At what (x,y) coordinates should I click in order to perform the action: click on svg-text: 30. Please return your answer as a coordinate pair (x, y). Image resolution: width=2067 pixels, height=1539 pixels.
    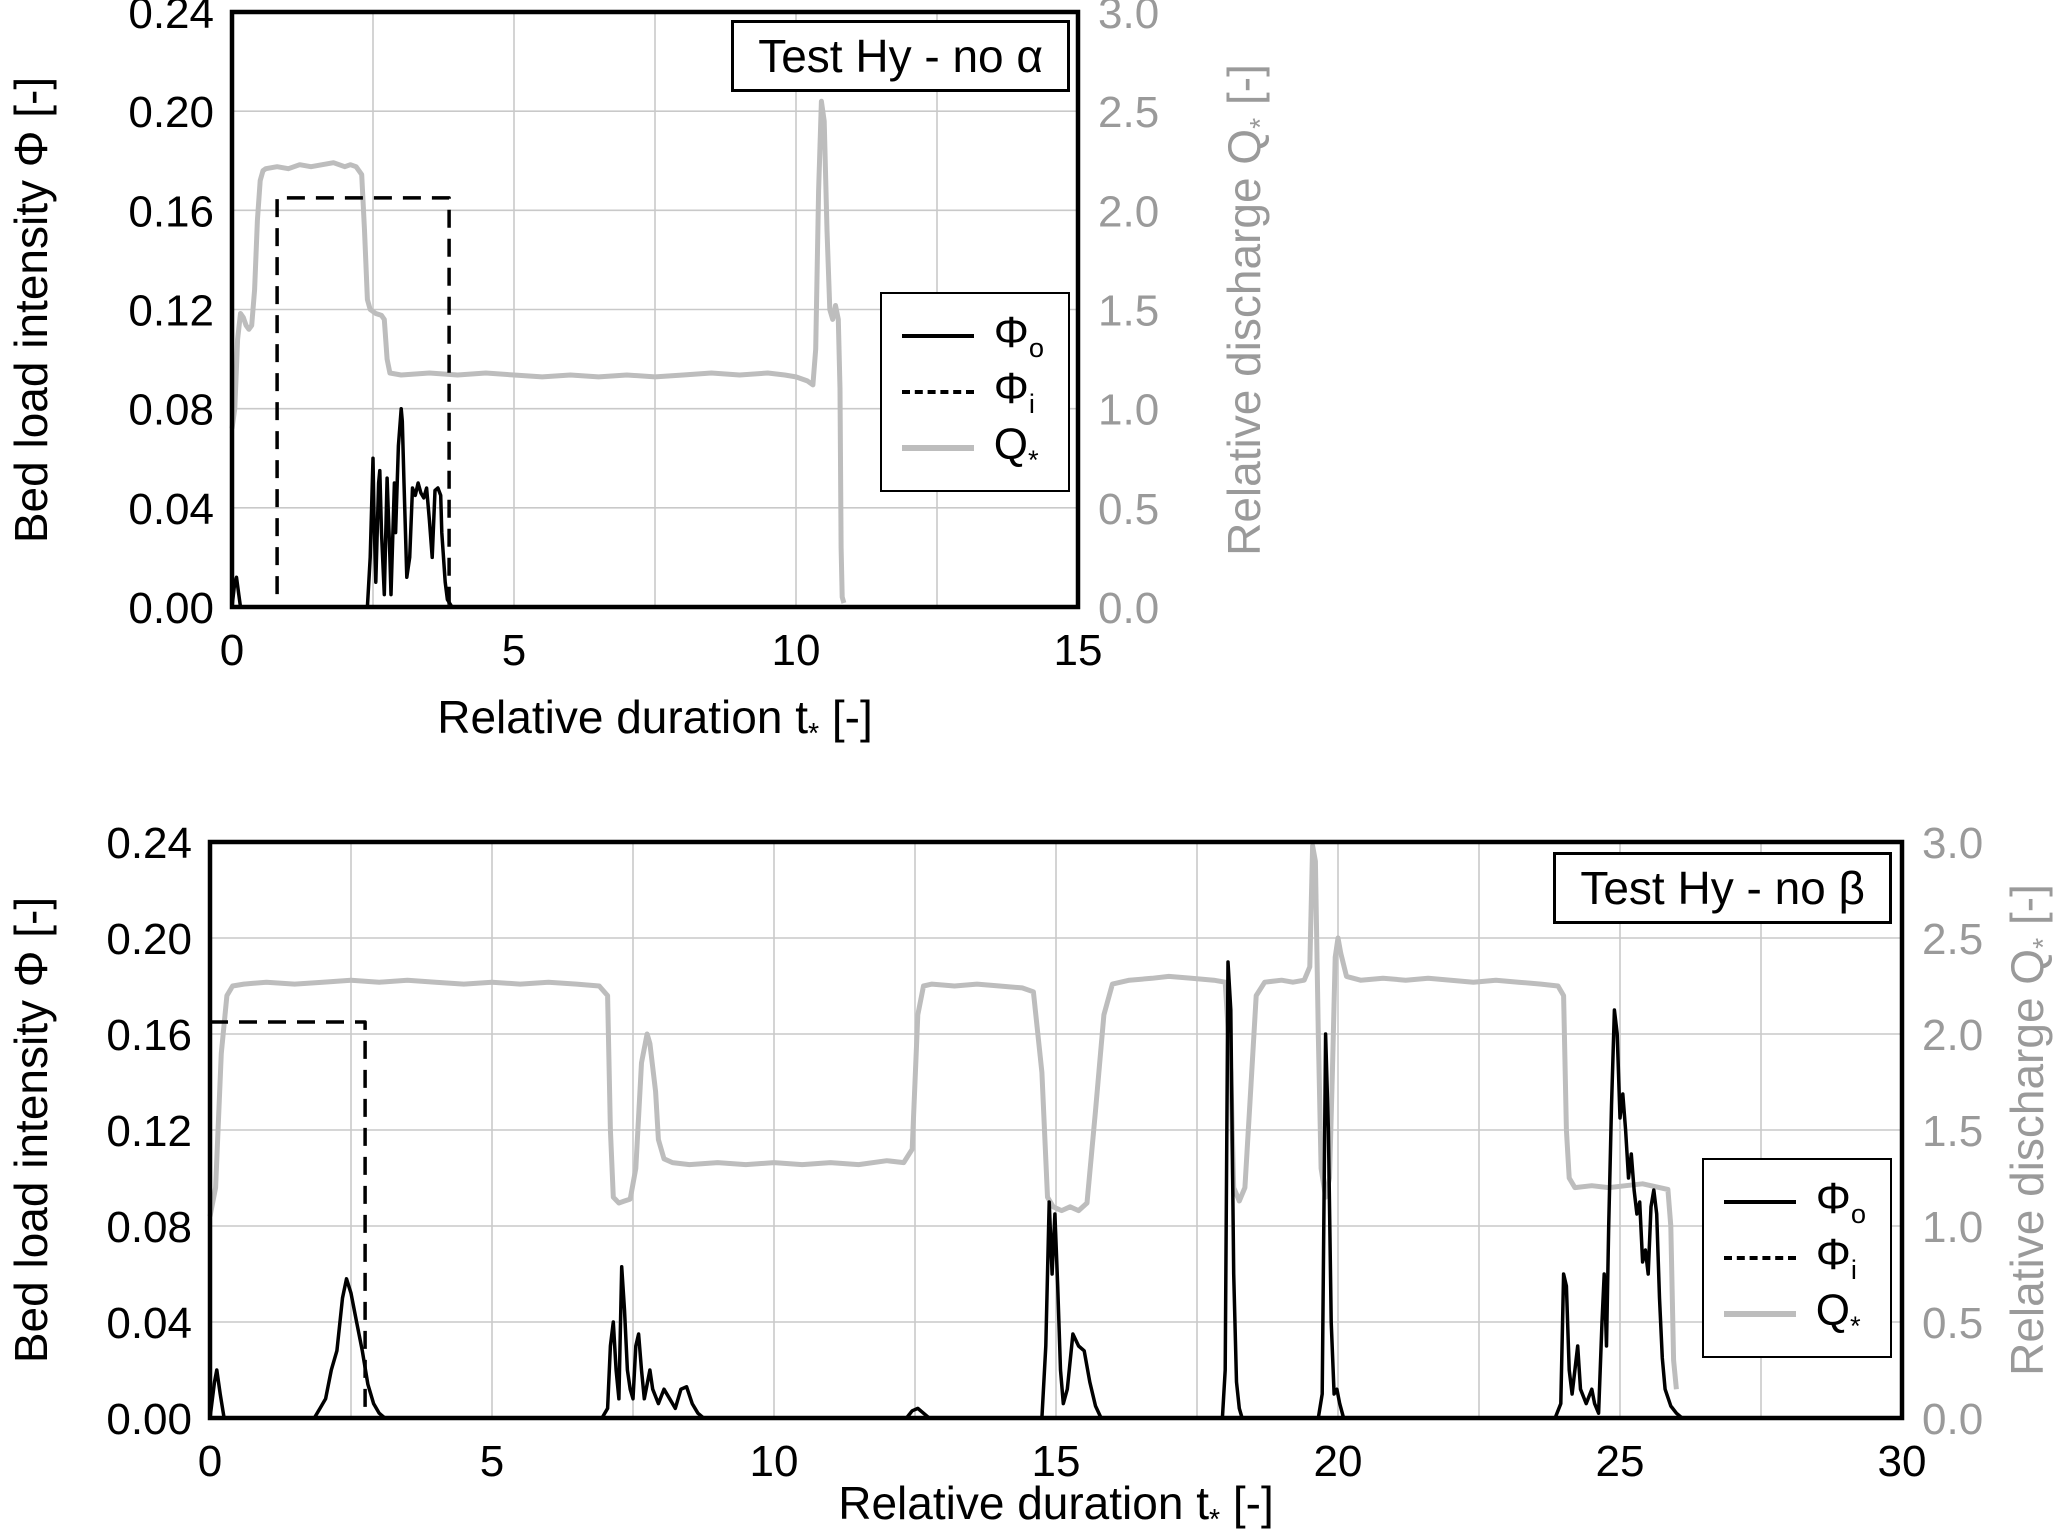
    Looking at the image, I should click on (1902, 1461).